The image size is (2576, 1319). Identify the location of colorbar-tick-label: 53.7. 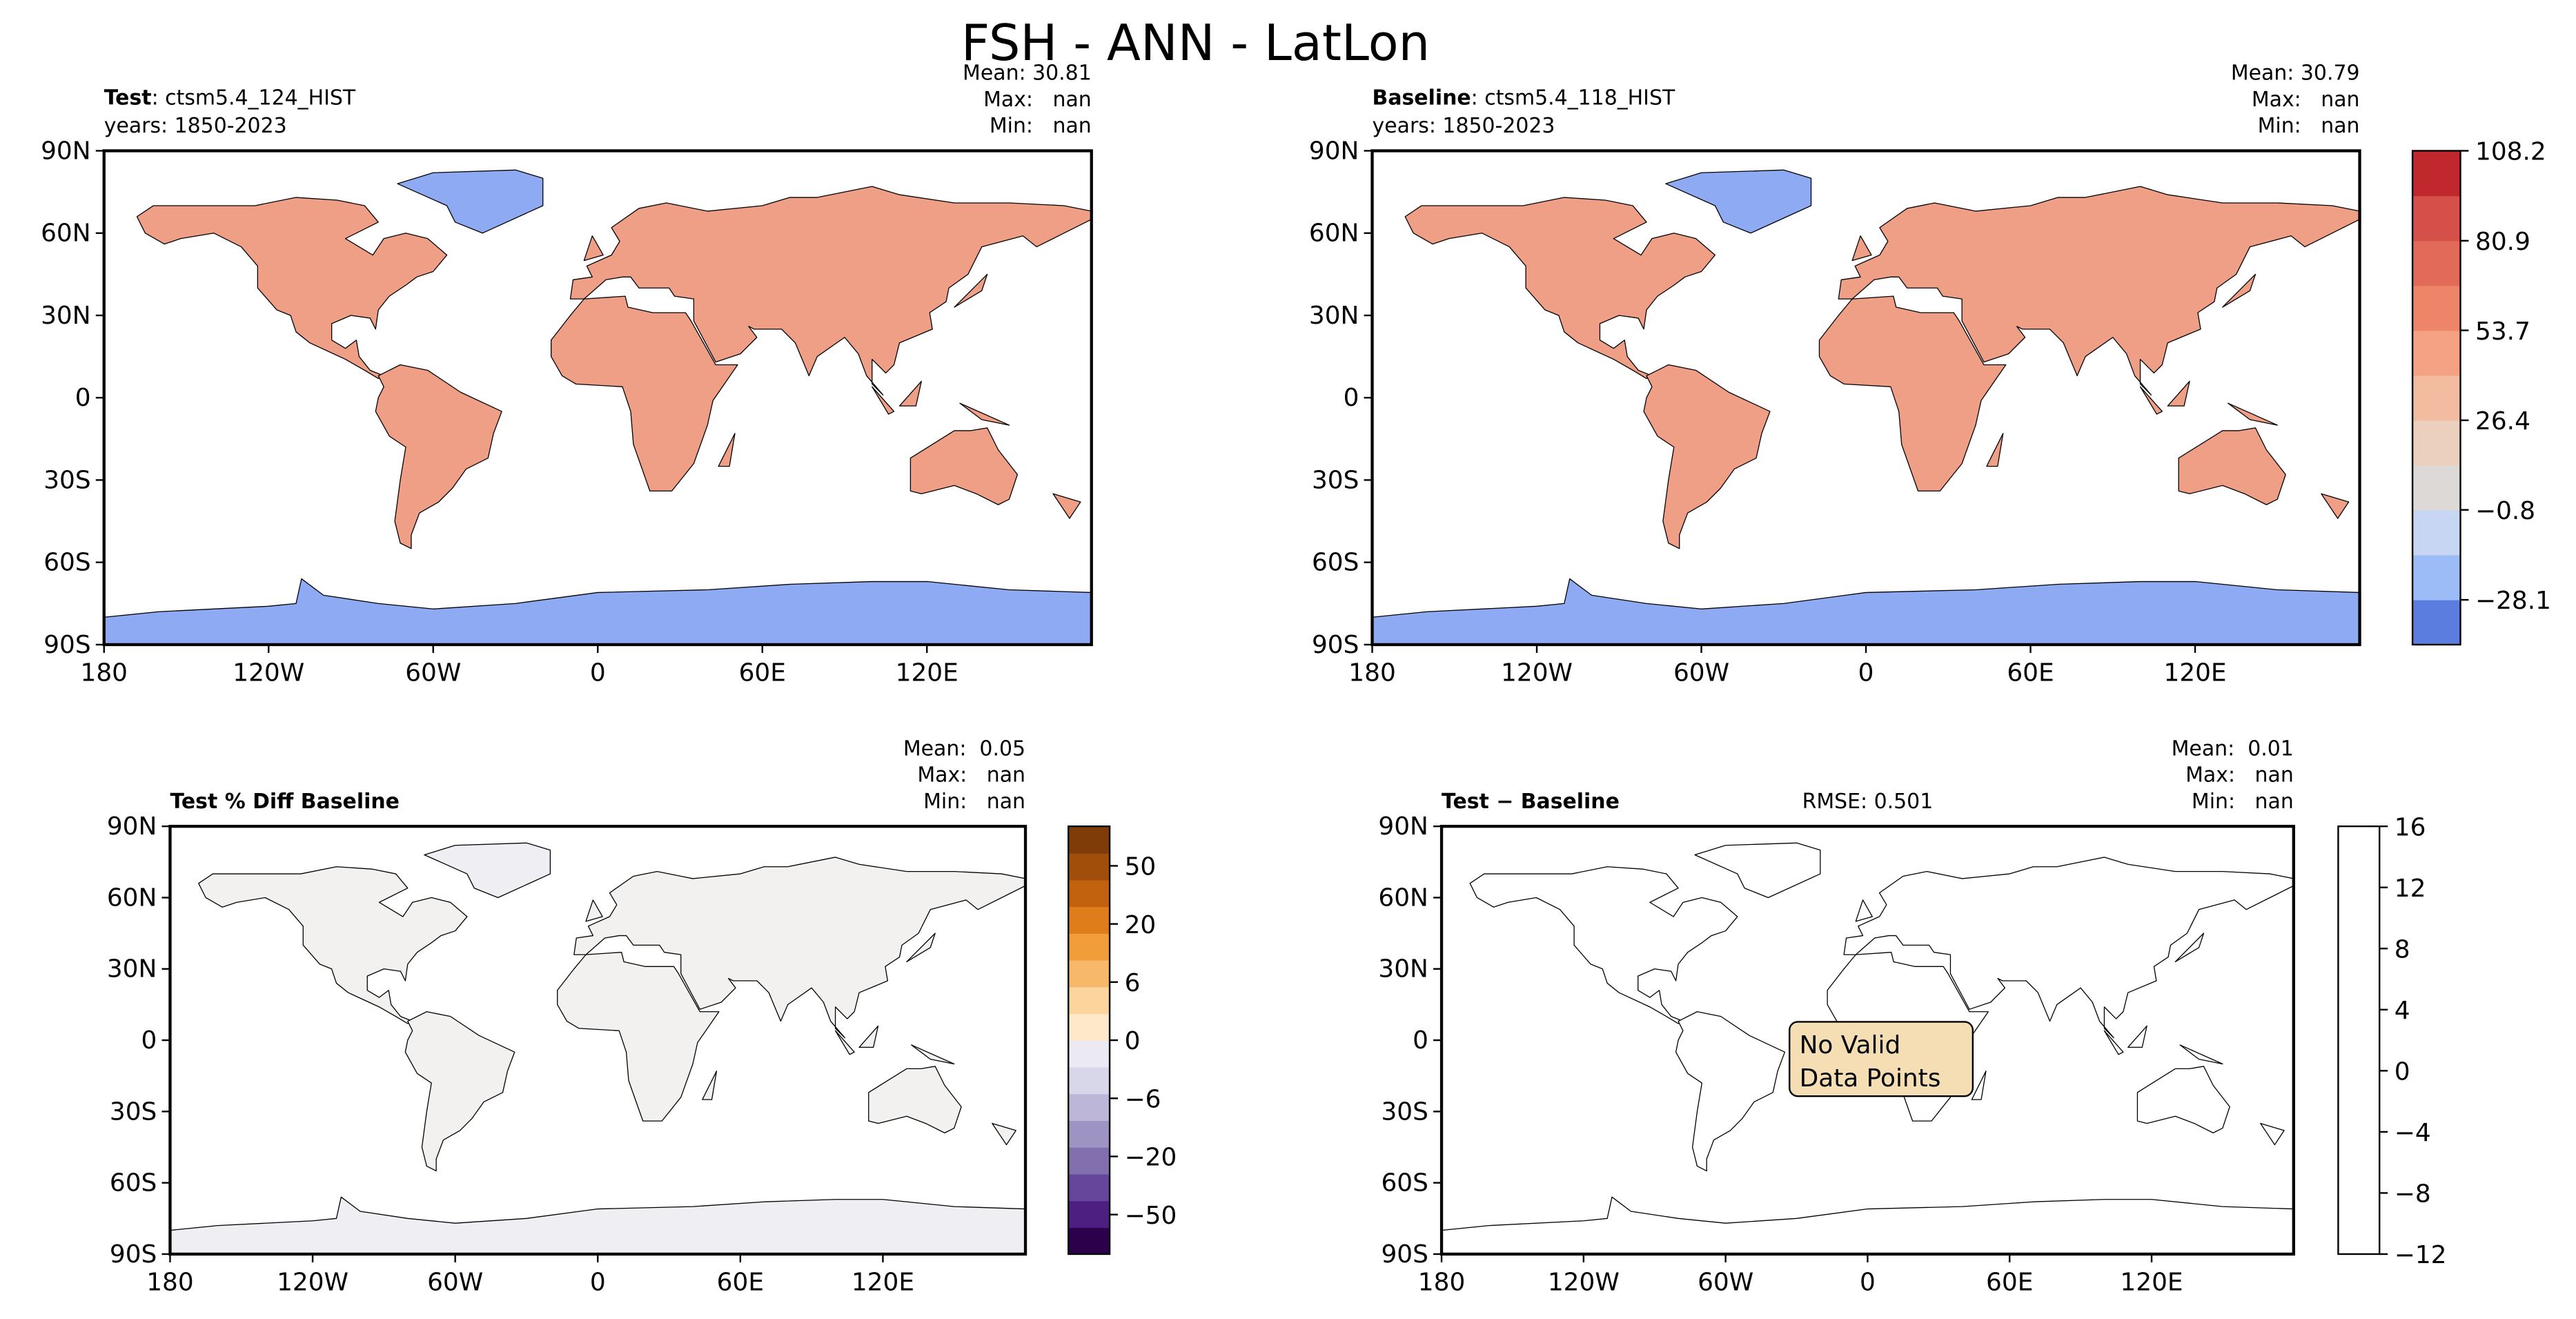
(2502, 331).